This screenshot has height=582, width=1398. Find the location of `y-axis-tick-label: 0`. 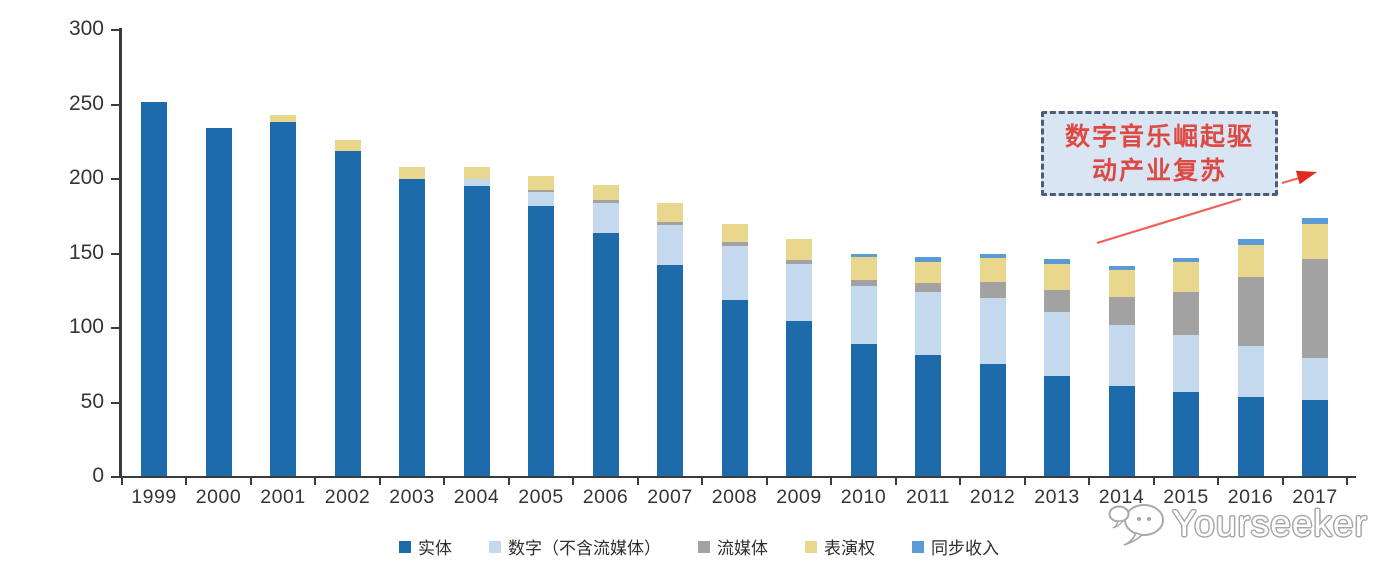

y-axis-tick-label: 0 is located at coordinates (98, 475).